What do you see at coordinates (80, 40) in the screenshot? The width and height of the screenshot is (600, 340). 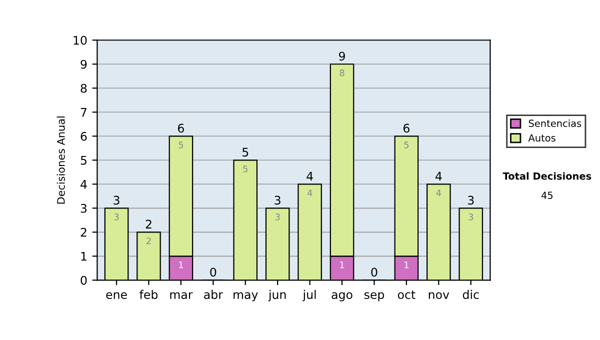 I see `y-tick-label: 10` at bounding box center [80, 40].